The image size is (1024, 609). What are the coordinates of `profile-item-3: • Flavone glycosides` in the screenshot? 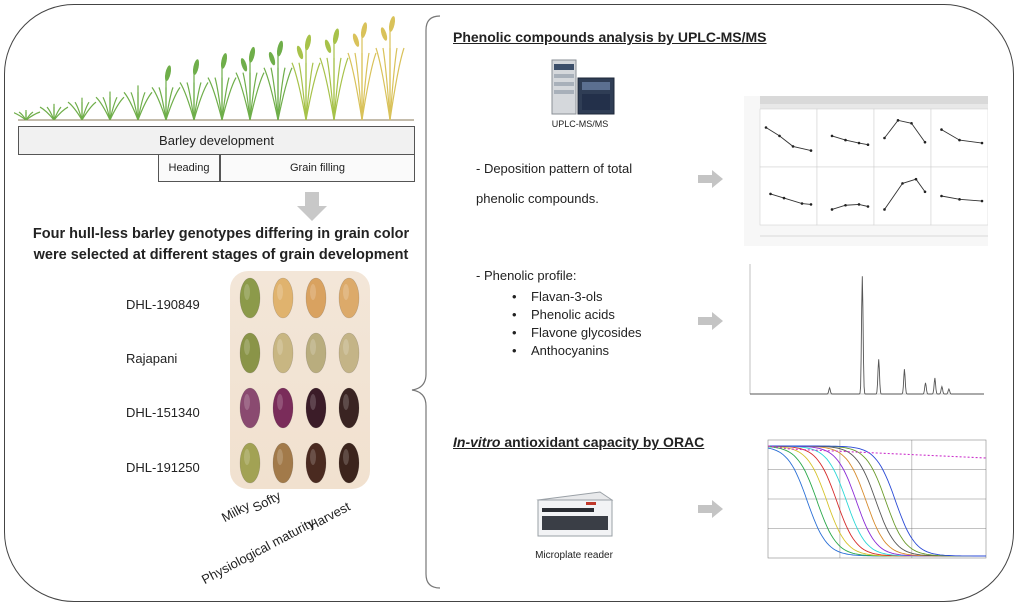 It's located at (577, 332).